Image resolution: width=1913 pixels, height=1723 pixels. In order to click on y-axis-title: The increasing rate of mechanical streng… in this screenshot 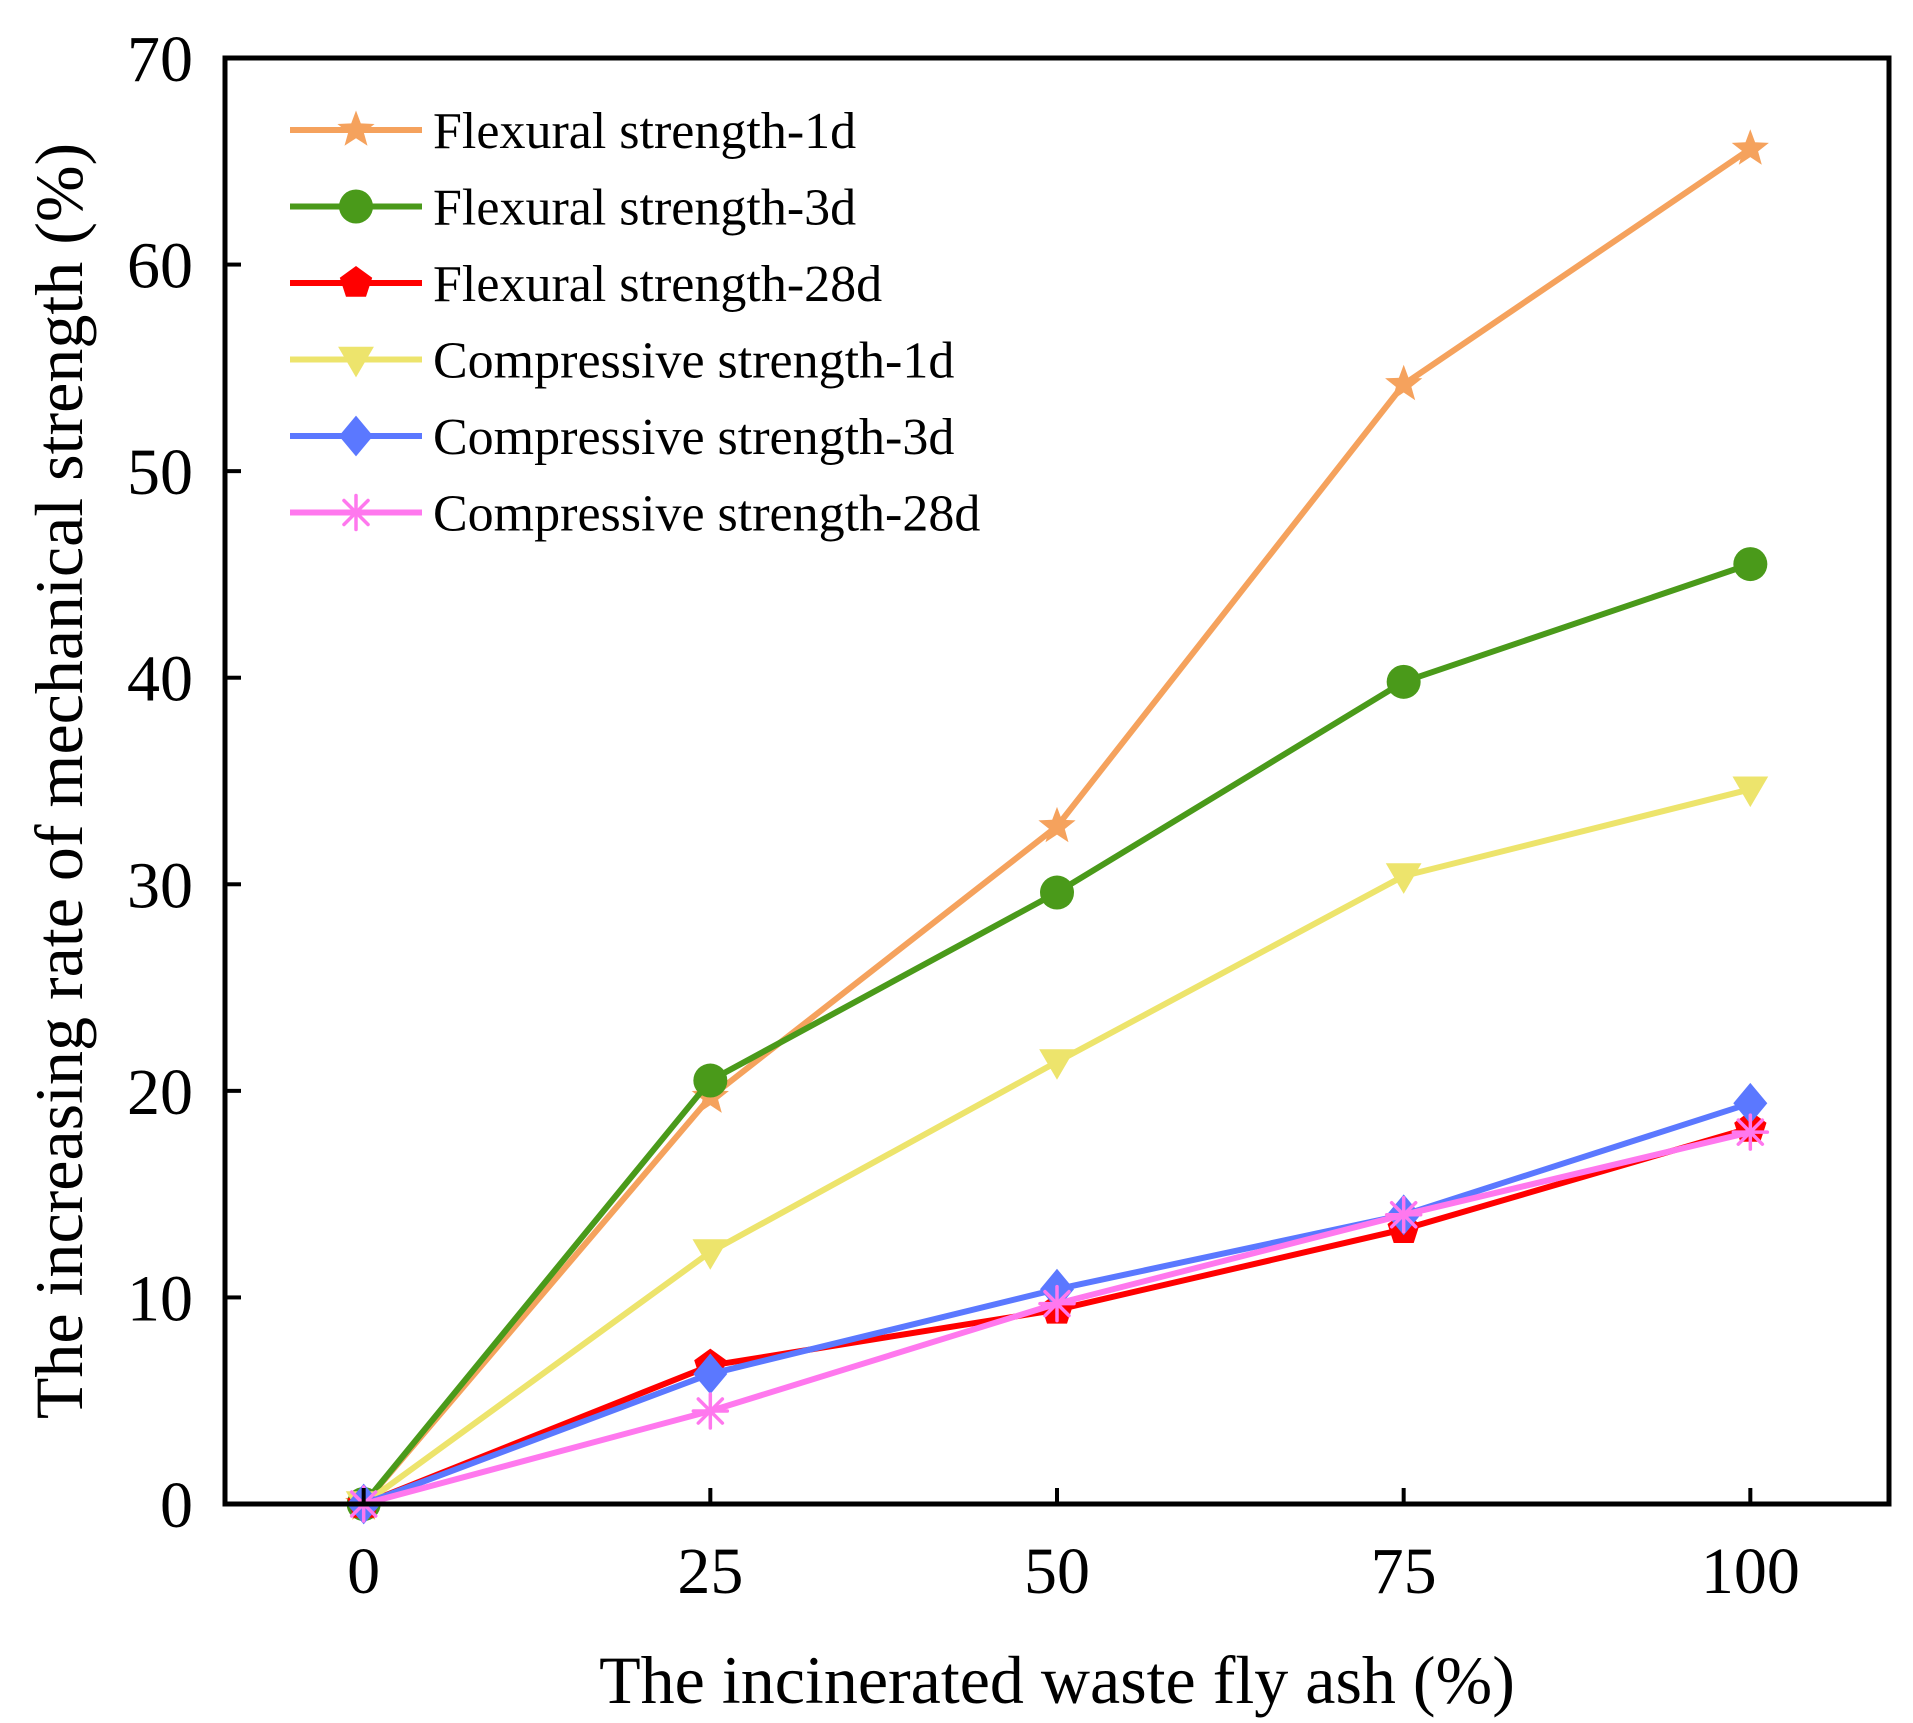, I will do `click(59, 781)`.